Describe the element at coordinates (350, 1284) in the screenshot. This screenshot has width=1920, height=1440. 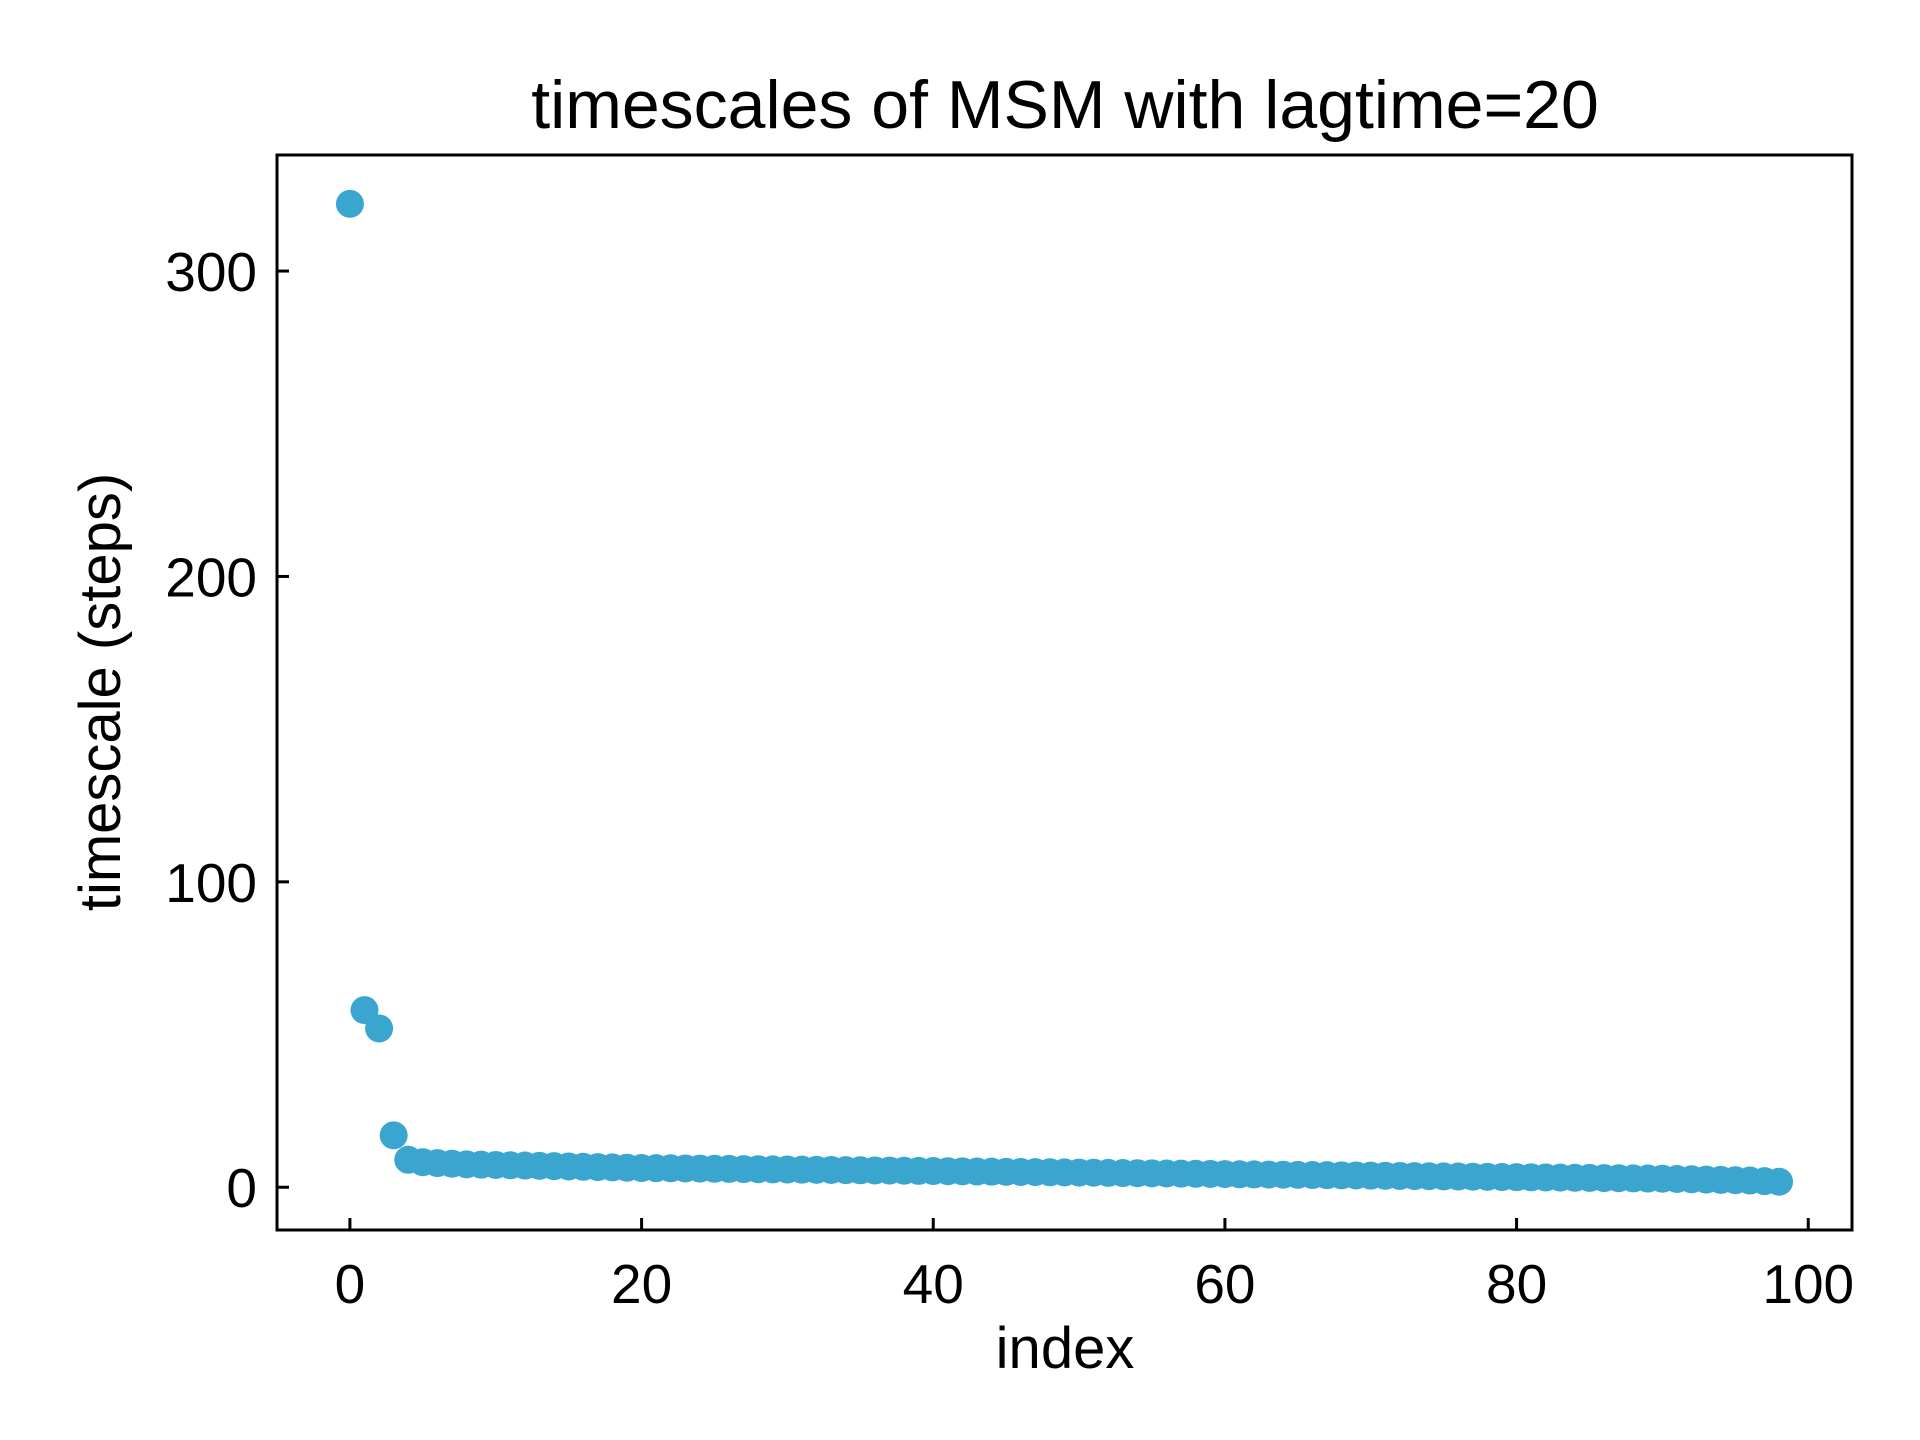
I see `x-tick-label: 0` at that location.